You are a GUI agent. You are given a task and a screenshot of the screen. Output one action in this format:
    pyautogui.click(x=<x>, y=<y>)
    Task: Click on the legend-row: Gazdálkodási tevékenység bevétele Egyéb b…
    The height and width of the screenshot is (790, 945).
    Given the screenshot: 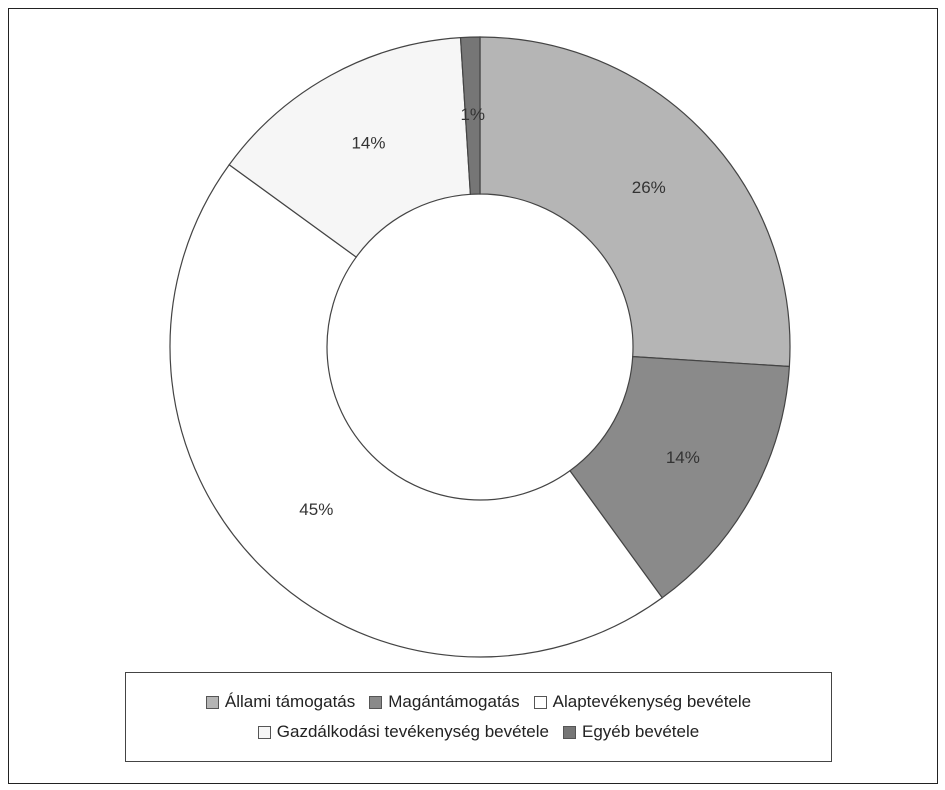 What is the action you would take?
    pyautogui.click(x=478, y=732)
    